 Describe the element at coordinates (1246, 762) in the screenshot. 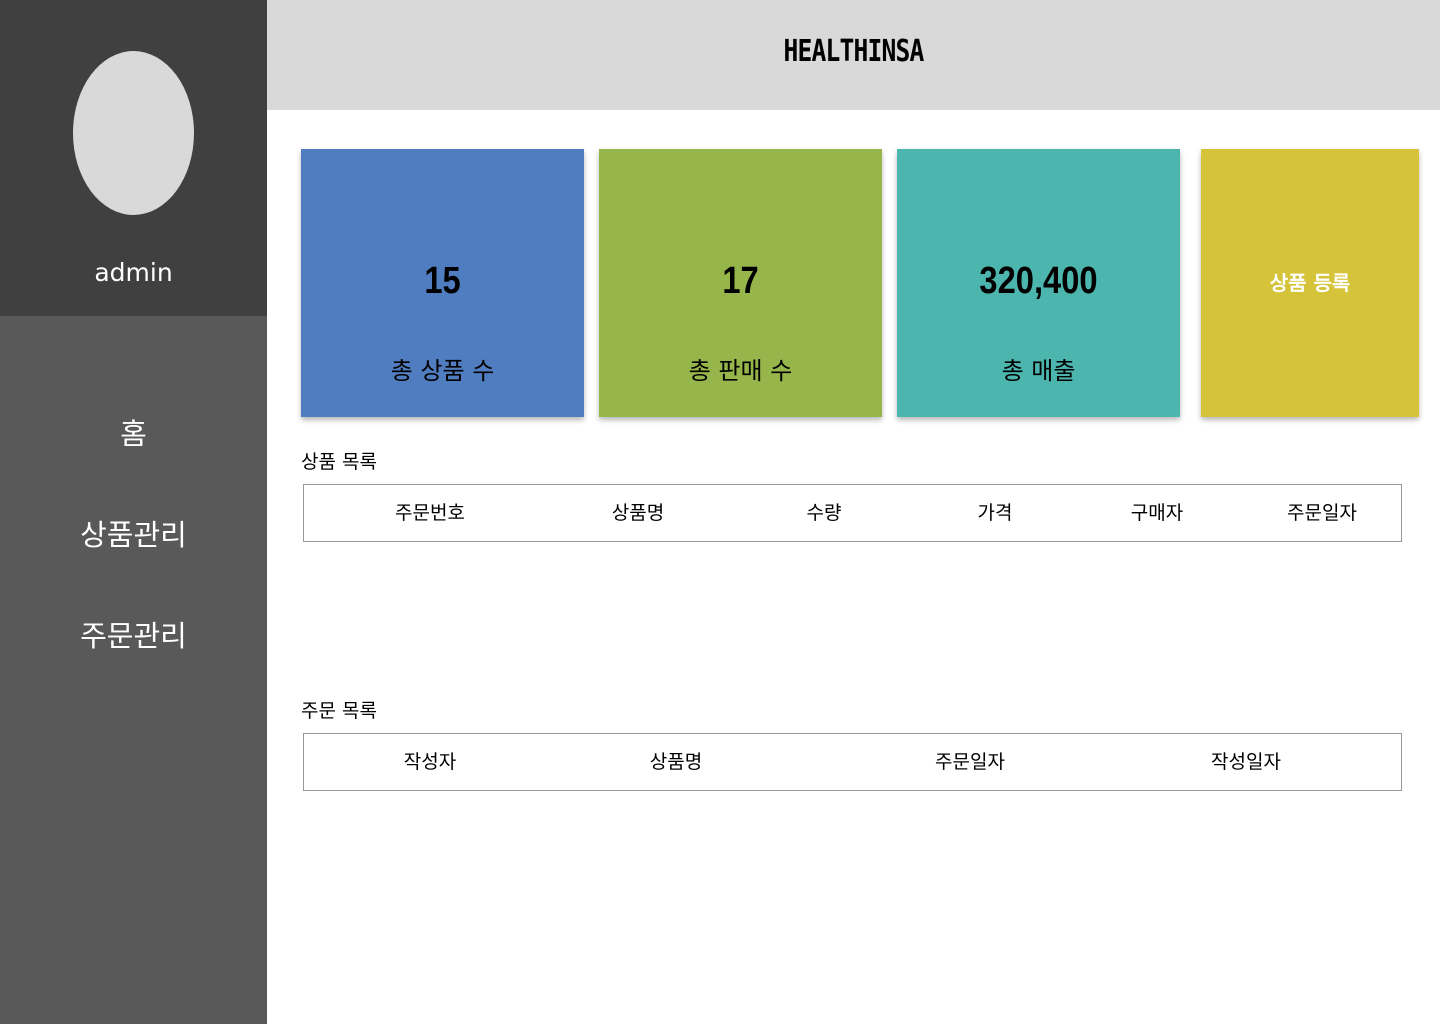

I see `column-header-written-date: 작성일자` at that location.